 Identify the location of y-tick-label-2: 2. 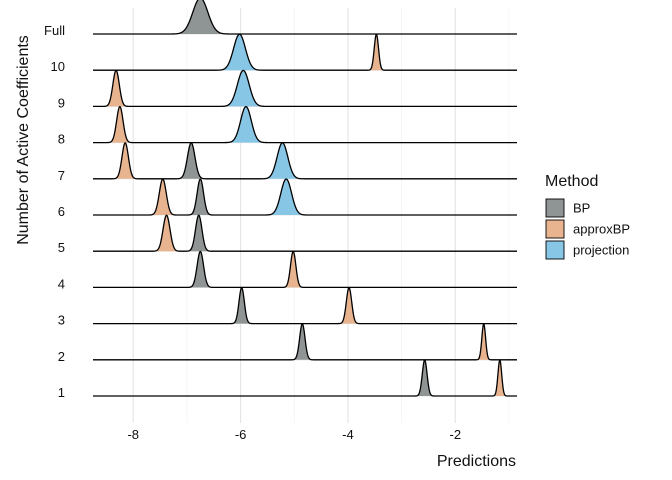
(61, 356).